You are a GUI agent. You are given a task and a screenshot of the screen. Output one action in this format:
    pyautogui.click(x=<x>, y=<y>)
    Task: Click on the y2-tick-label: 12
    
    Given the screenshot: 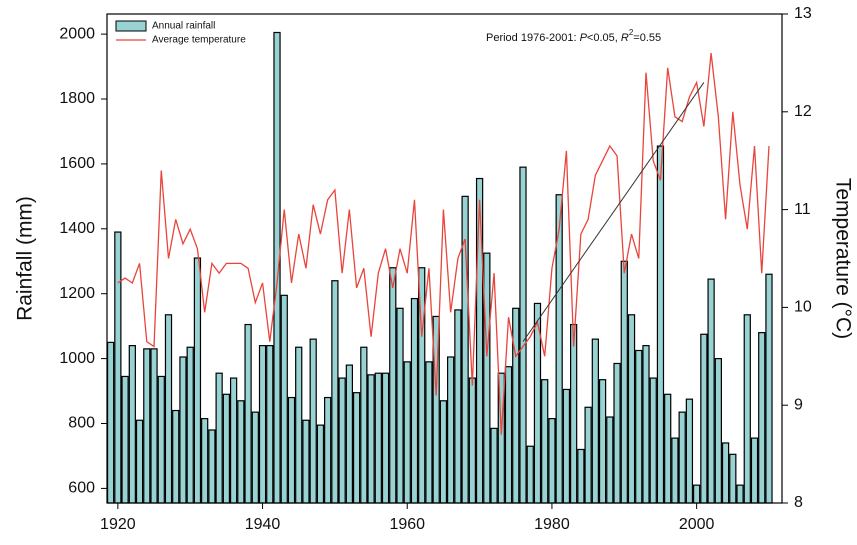 What is the action you would take?
    pyautogui.click(x=803, y=111)
    